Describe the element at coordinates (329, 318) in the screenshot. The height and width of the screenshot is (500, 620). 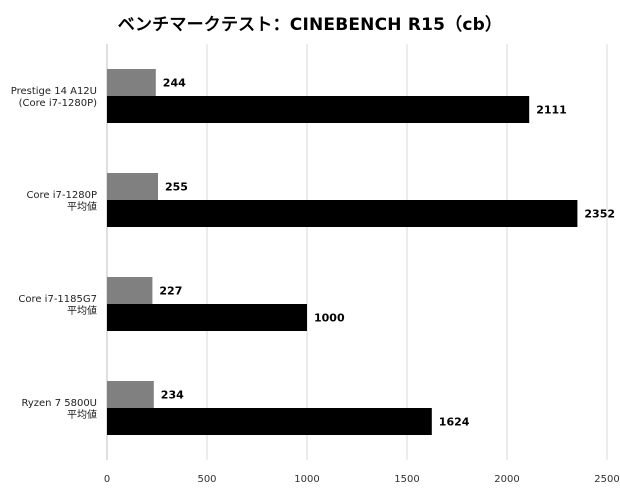
I see `data-label: 1000` at that location.